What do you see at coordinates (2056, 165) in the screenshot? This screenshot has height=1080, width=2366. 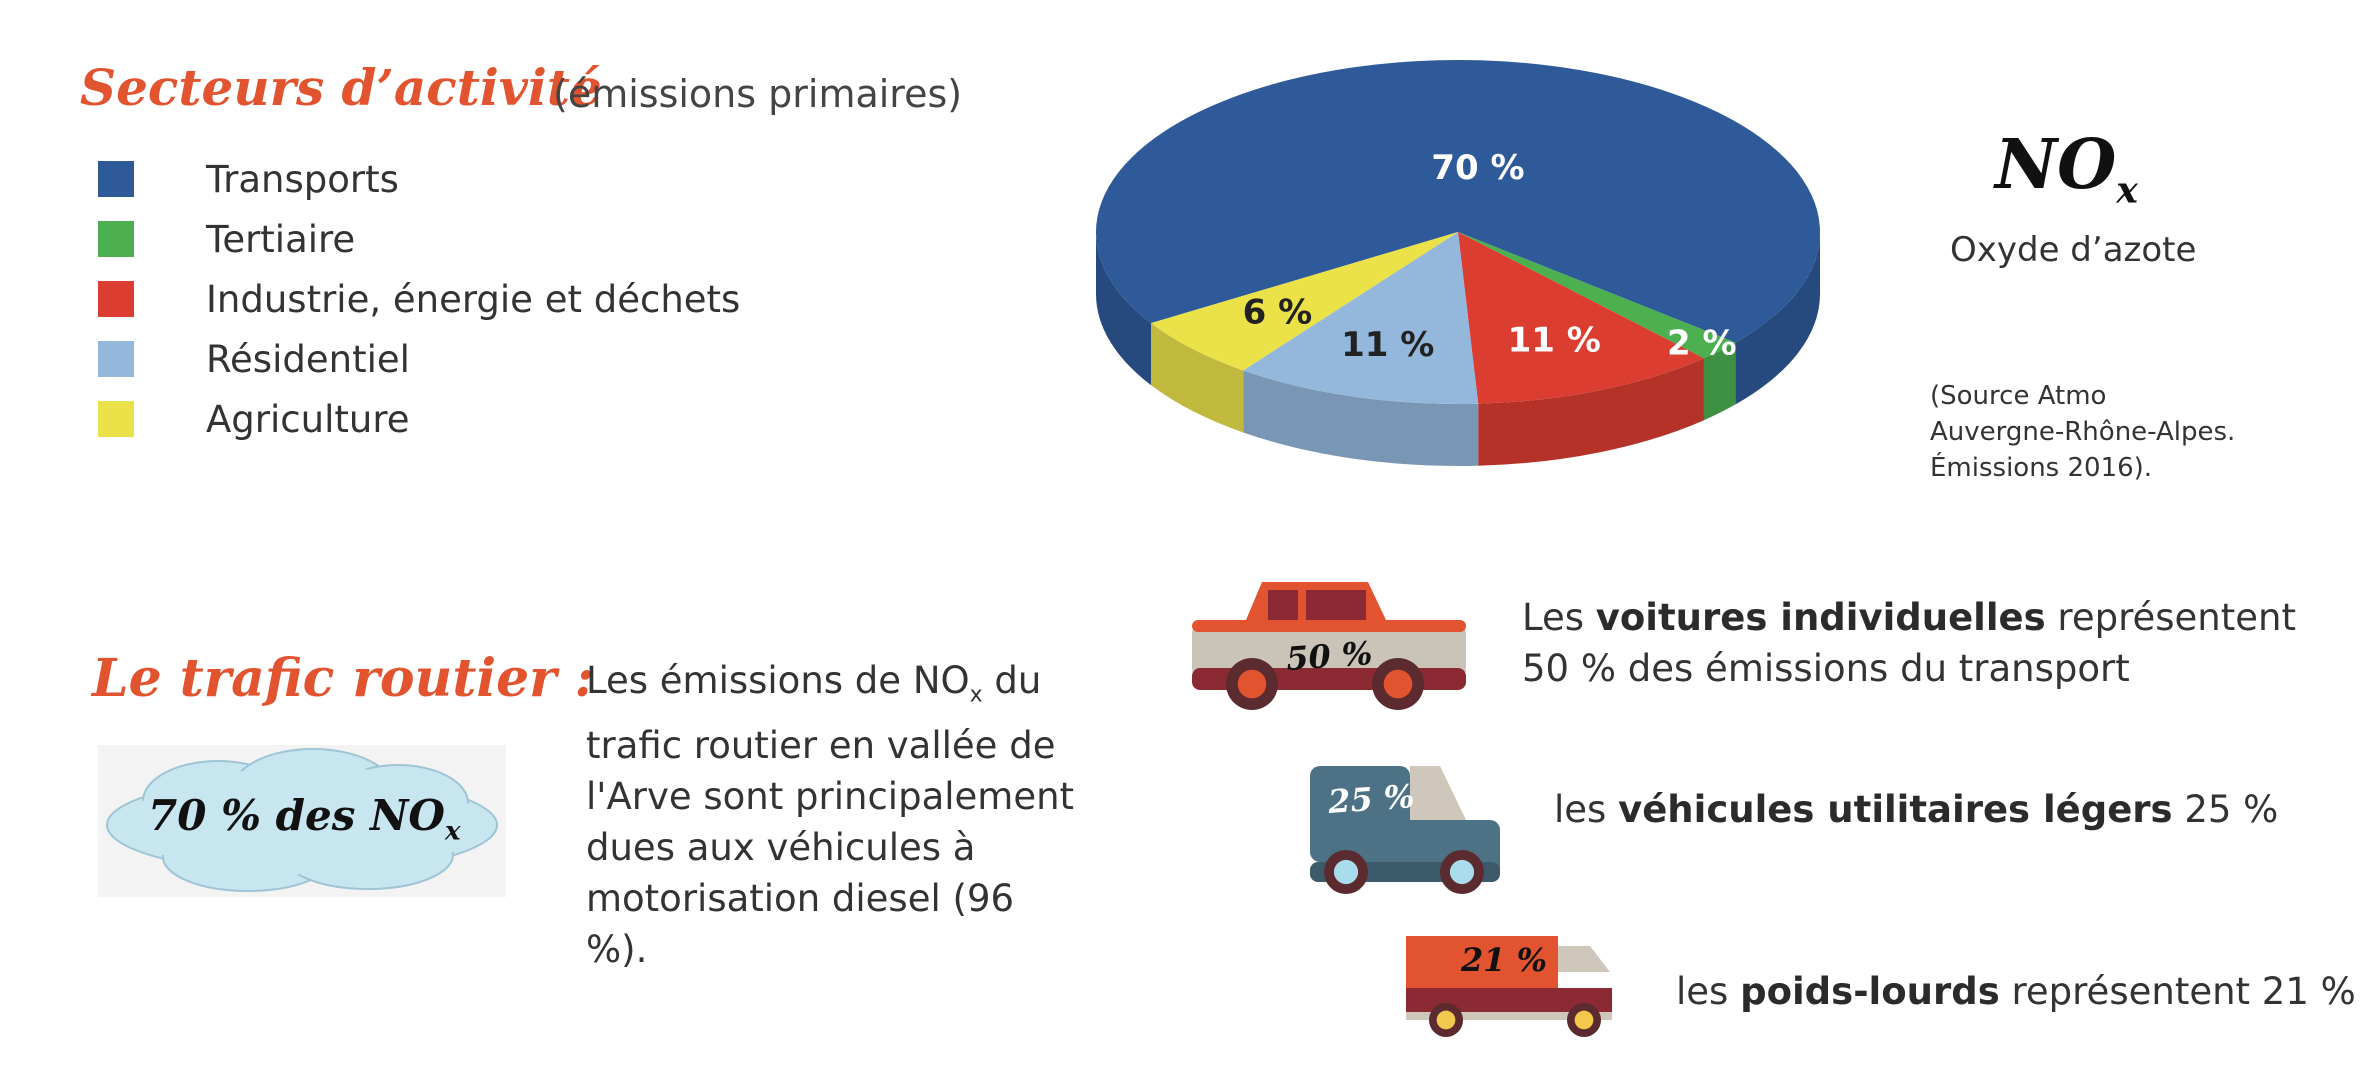 I see `pollutant-symbol-text: NO` at bounding box center [2056, 165].